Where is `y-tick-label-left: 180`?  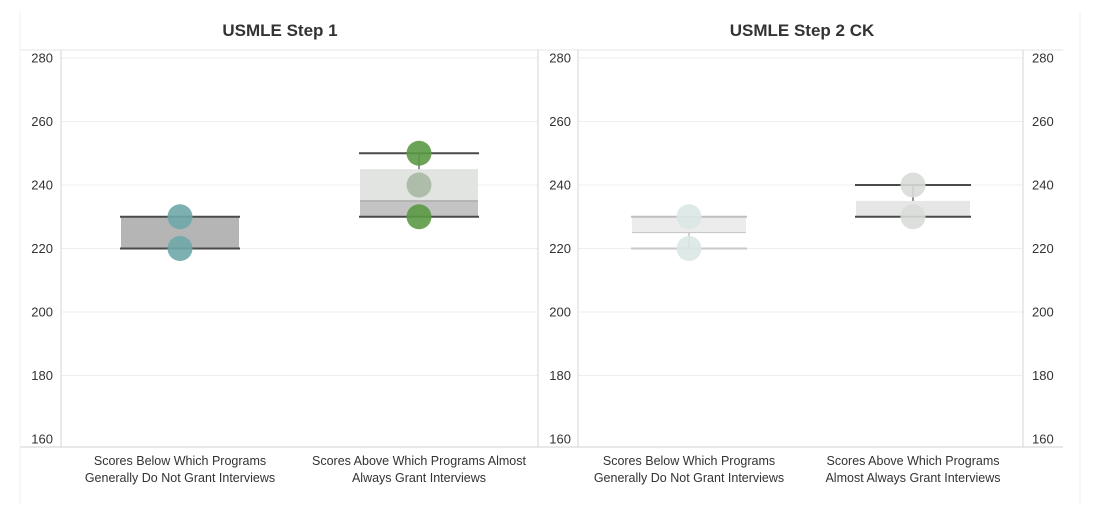 y-tick-label-left: 180 is located at coordinates (560, 375).